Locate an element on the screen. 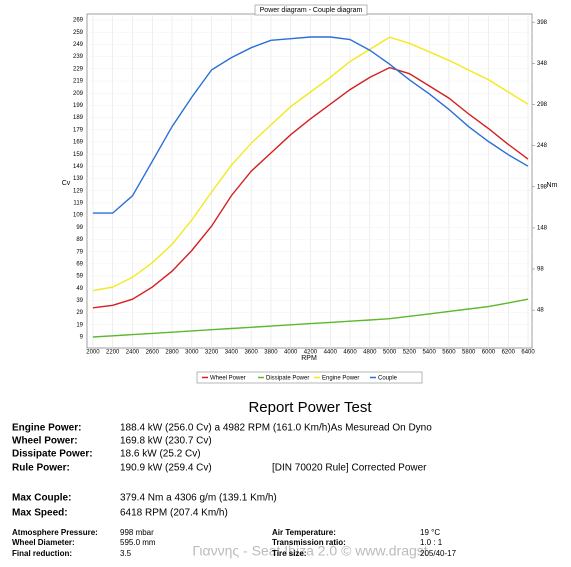 The height and width of the screenshot is (567, 571). x-tick-label: 3600 is located at coordinates (251, 353).